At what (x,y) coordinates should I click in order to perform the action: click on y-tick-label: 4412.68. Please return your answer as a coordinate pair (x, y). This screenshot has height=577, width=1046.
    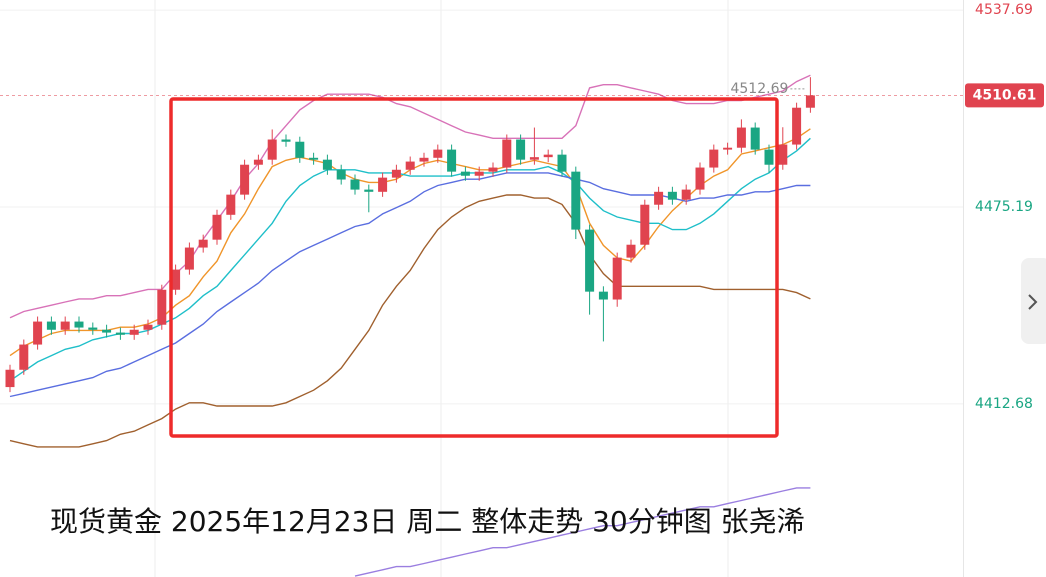
    Looking at the image, I should click on (1004, 404).